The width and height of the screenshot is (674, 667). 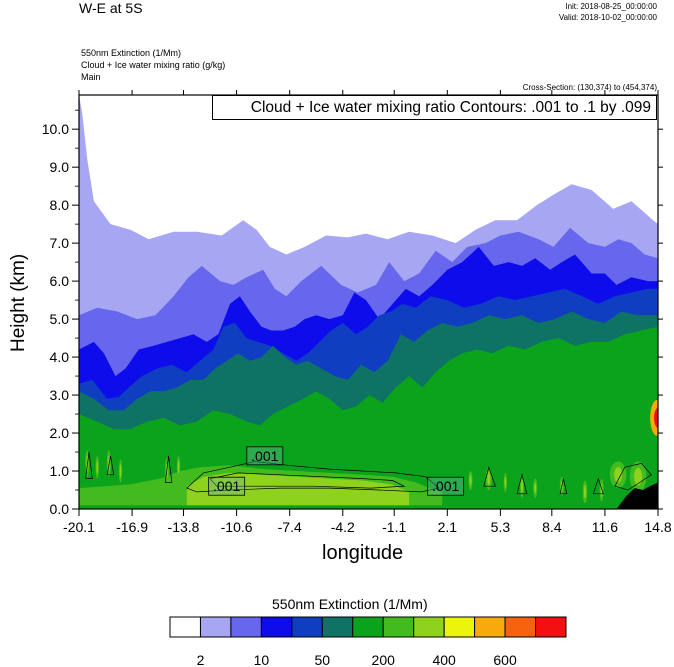 What do you see at coordinates (132, 527) in the screenshot?
I see `x-tick-label: -16.9` at bounding box center [132, 527].